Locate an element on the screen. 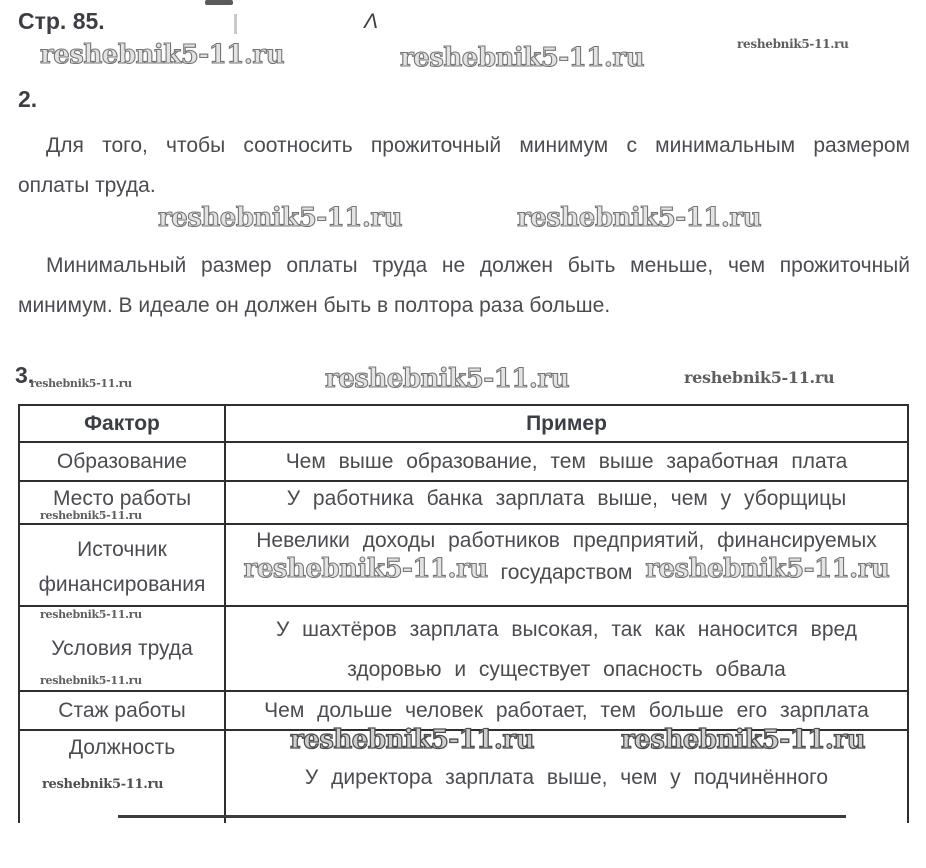 The height and width of the screenshot is (868, 926). factor-text: Должность is located at coordinates (122, 747).